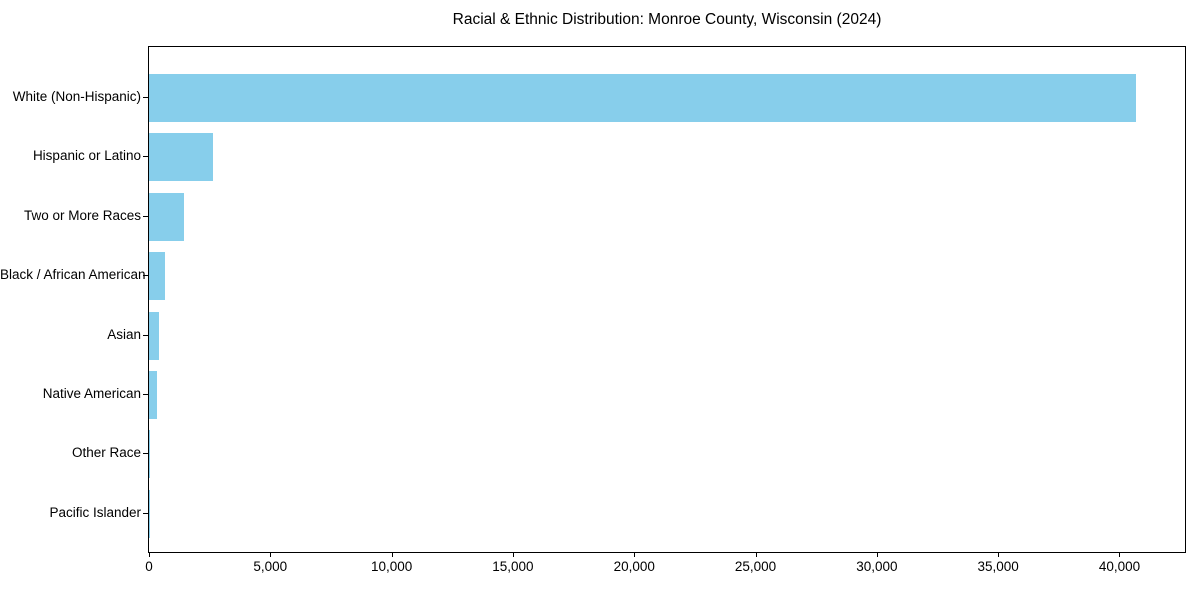 The width and height of the screenshot is (1200, 600). Describe the element at coordinates (643, 98) in the screenshot. I see `bar-white-non-hispanic` at that location.